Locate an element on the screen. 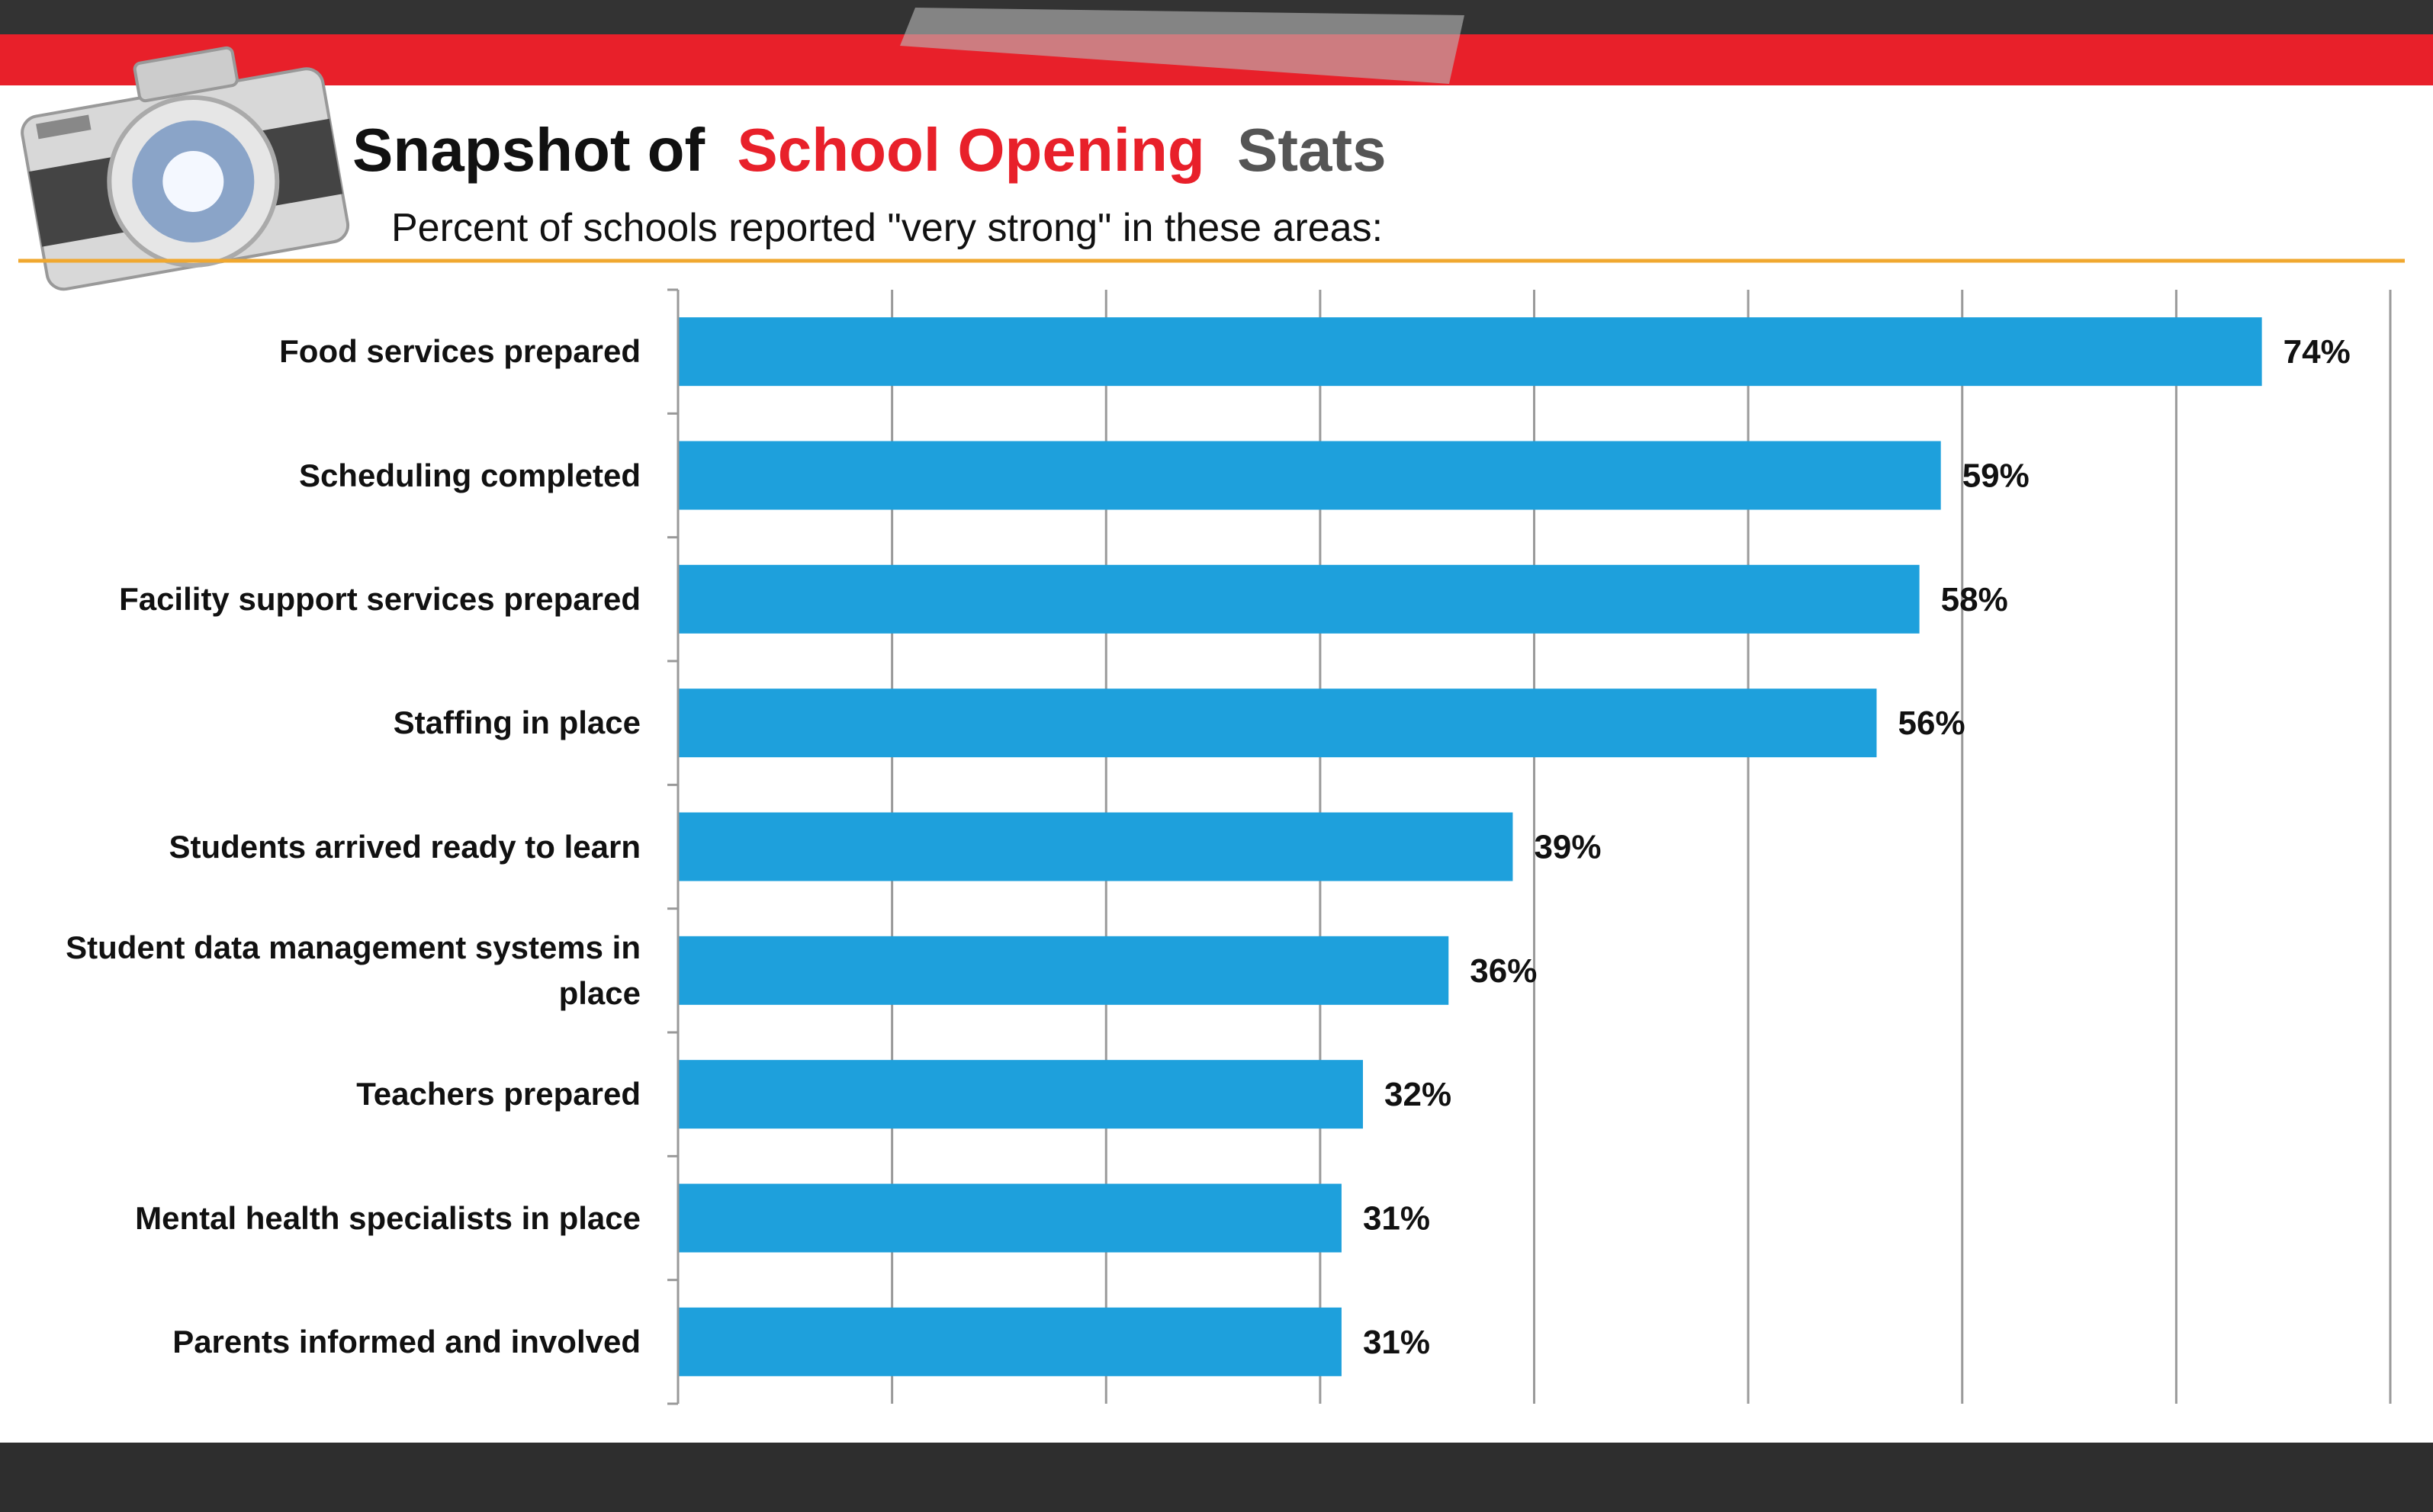 The height and width of the screenshot is (1512, 2433). y-tick-label: Staffing in place is located at coordinates (517, 723).